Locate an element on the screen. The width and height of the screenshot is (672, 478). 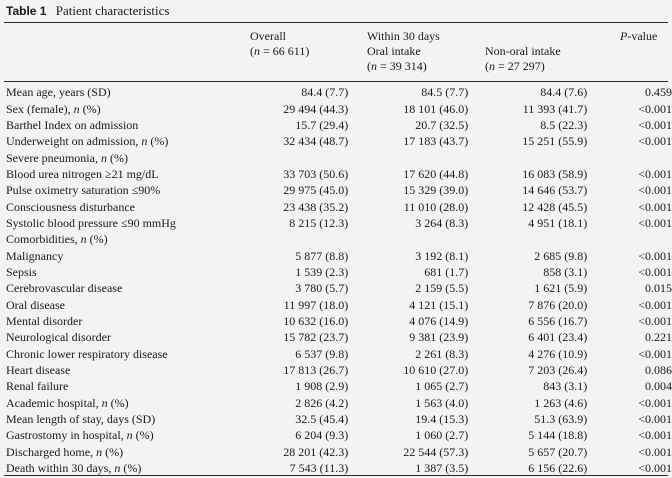
row-label: Systolic blood pressure ≤90 mmHg is located at coordinates (91, 222).